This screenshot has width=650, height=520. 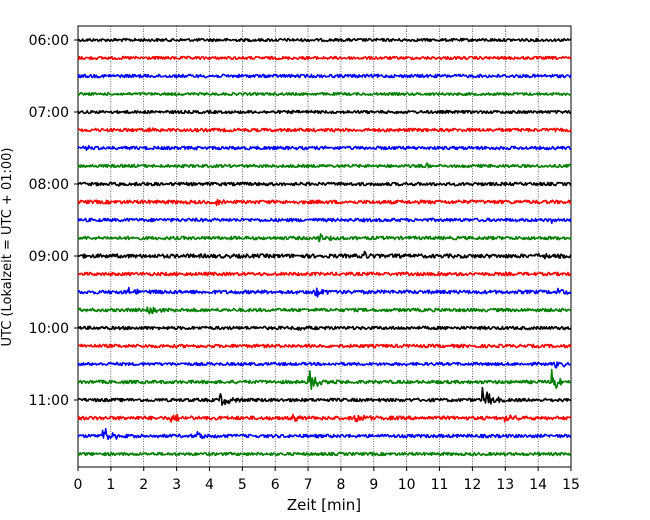 I want to click on x-tick-label: 3, so click(x=176, y=485).